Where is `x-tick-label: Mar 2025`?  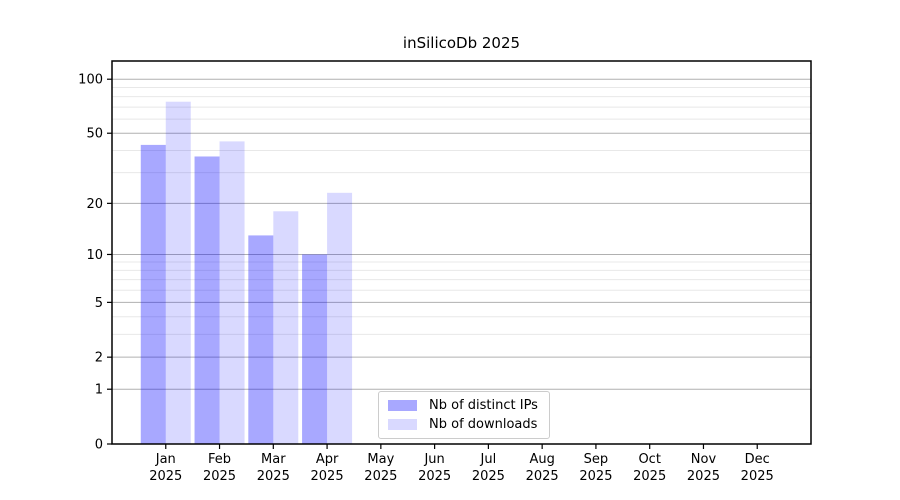 x-tick-label: Mar 2025 is located at coordinates (273, 468).